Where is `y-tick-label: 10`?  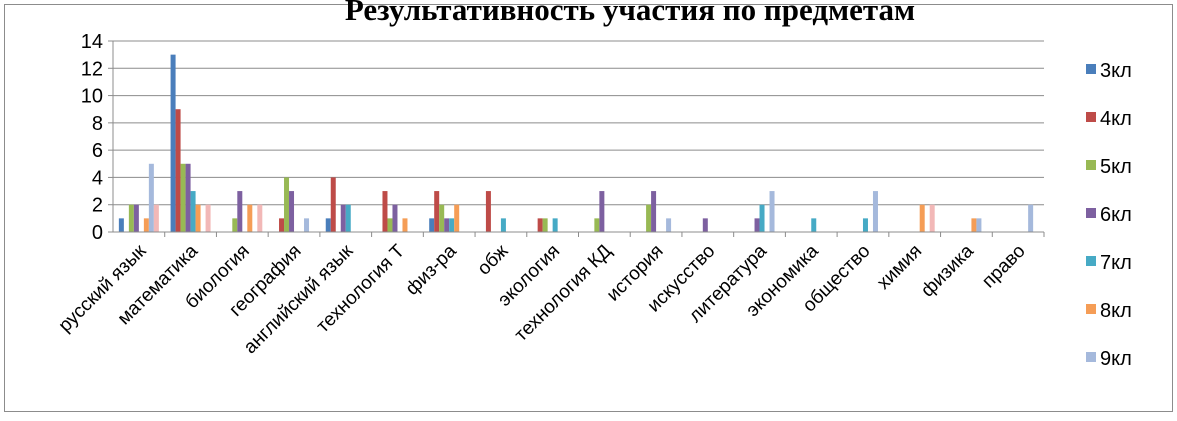 y-tick-label: 10 is located at coordinates (92, 97).